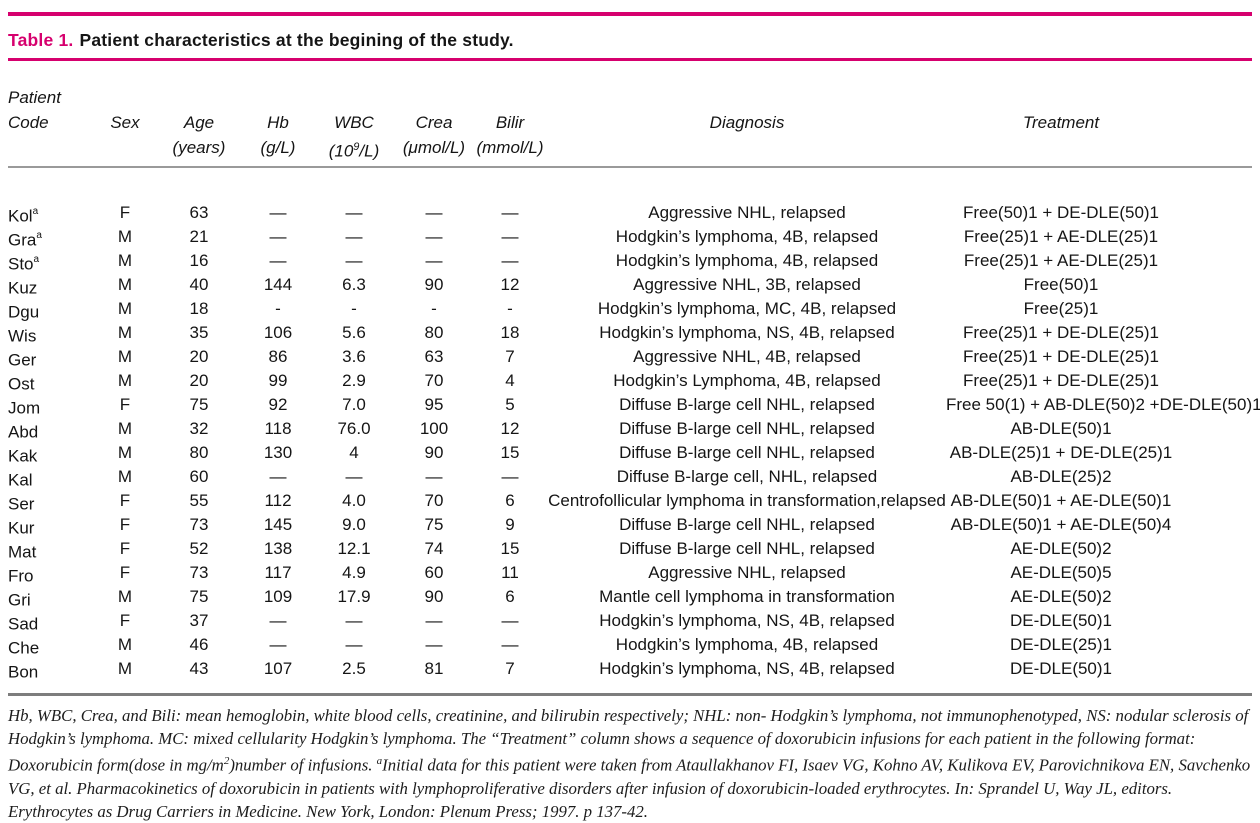 The width and height of the screenshot is (1260, 823). What do you see at coordinates (354, 137) in the screenshot?
I see `header-wbc: WBC (109/L)` at bounding box center [354, 137].